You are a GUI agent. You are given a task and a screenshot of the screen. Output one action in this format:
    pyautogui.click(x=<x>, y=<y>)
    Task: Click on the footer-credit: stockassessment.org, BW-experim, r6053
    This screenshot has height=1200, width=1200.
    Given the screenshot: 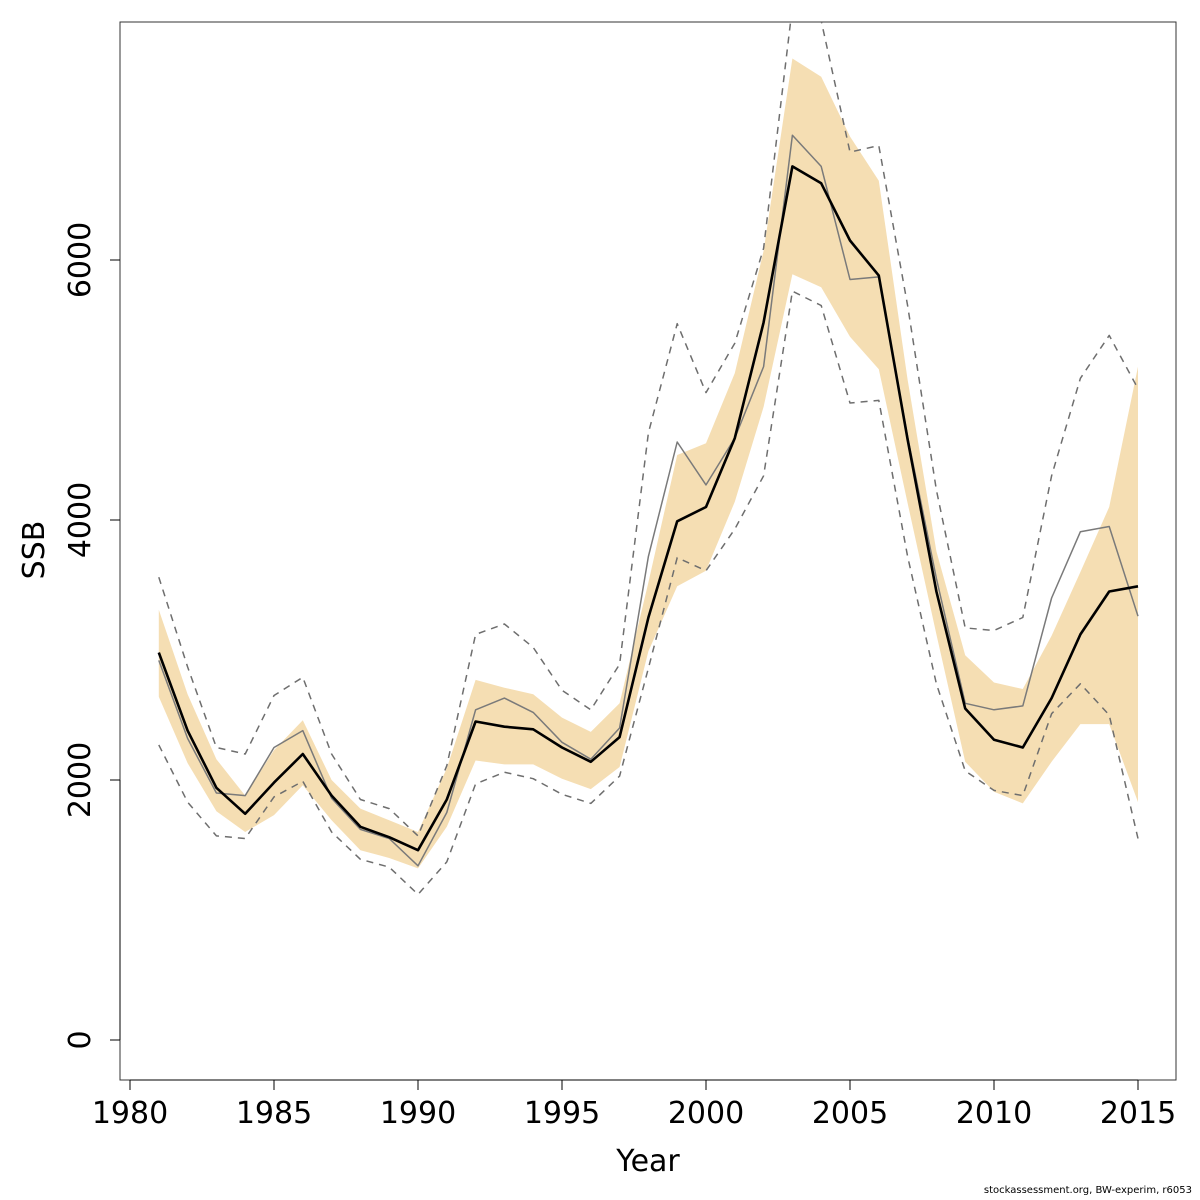 What is the action you would take?
    pyautogui.click(x=1087, y=1190)
    